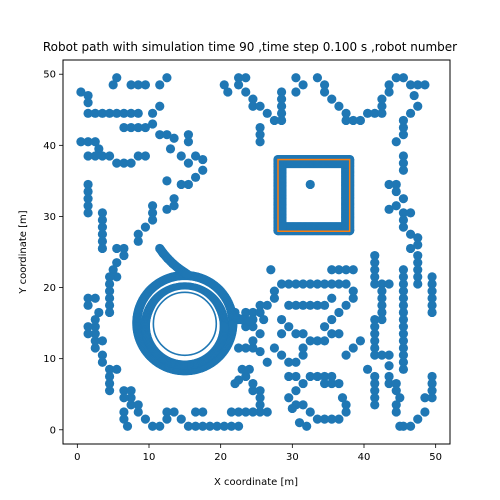 The image size is (500, 500). What do you see at coordinates (185, 323) in the screenshot?
I see `path-loop-interior` at bounding box center [185, 323].